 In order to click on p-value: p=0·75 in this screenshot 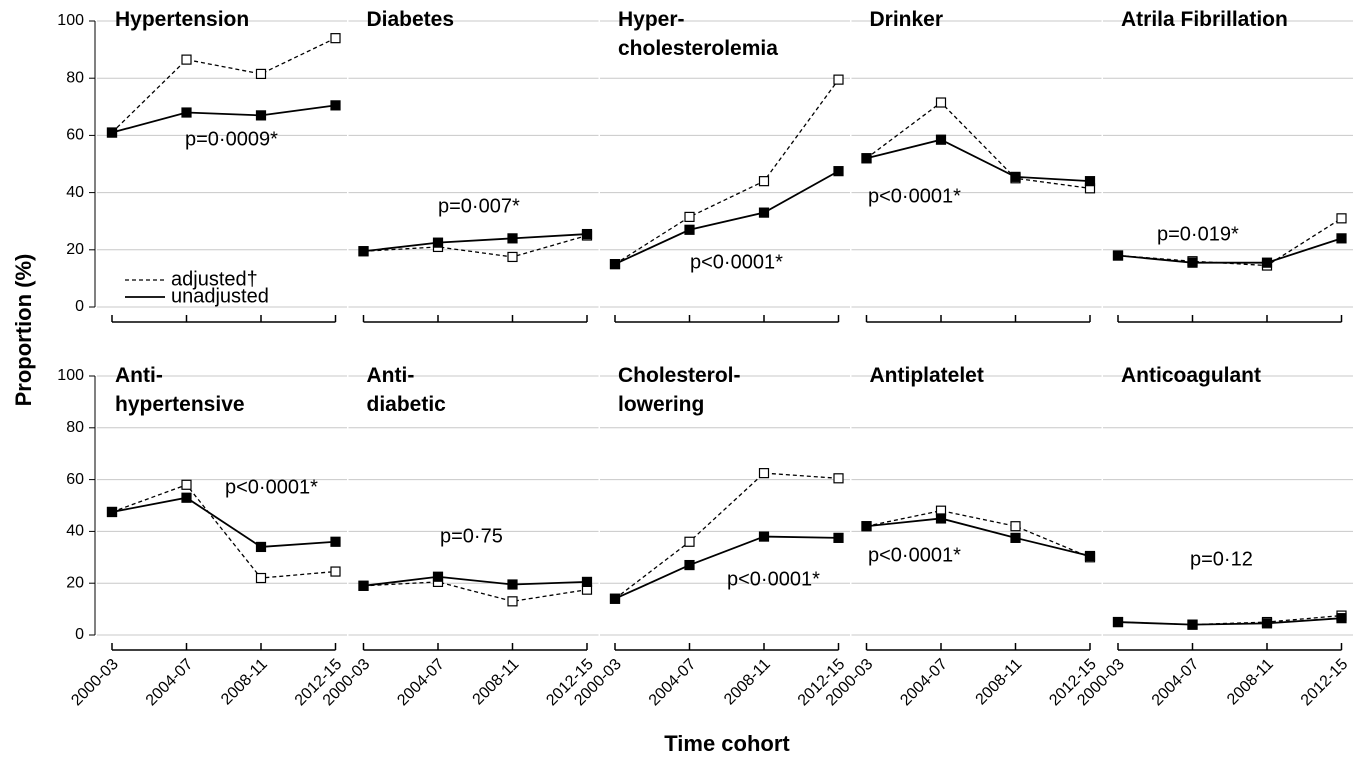, I will do `click(471, 536)`.